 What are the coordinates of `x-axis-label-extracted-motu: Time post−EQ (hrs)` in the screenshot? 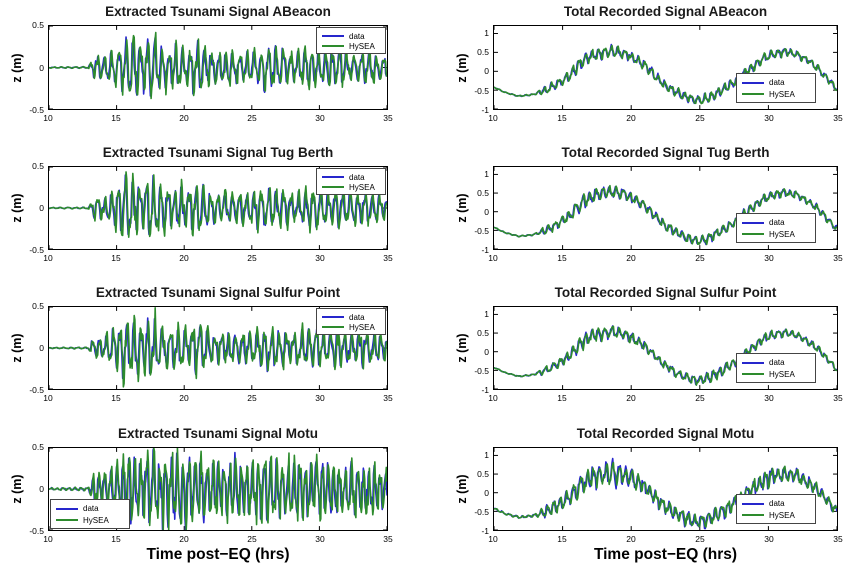 It's located at (218, 554).